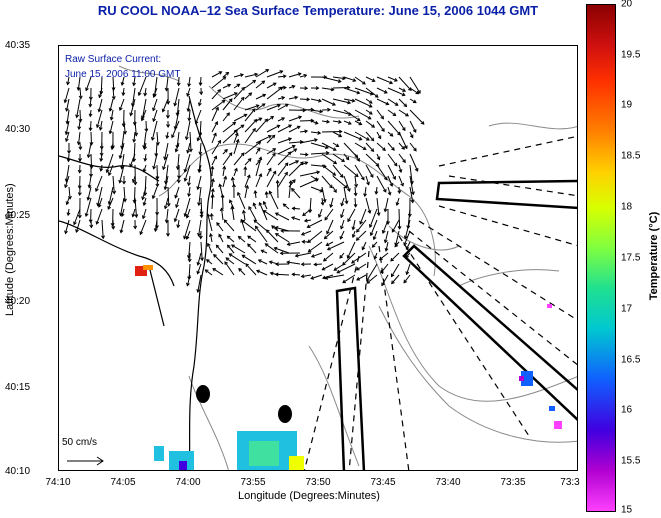  Describe the element at coordinates (601, 258) in the screenshot. I see `temperature-colorbar` at that location.